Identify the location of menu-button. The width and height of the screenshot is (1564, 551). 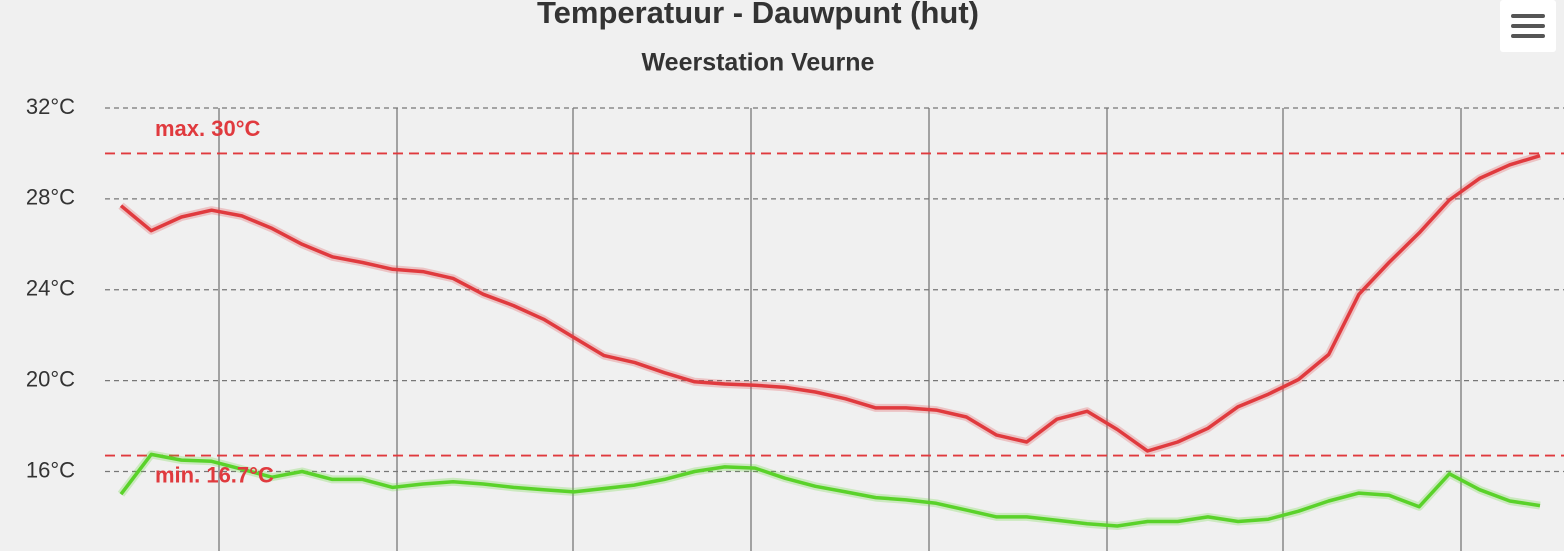
(1528, 26).